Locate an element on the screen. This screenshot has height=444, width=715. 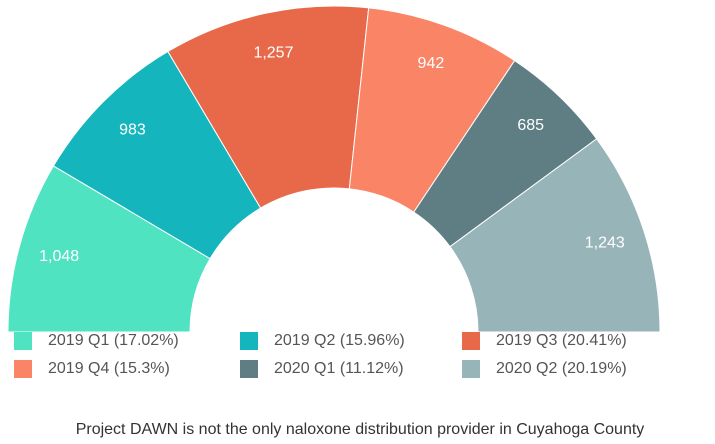
data-label: 1,243 is located at coordinates (605, 242).